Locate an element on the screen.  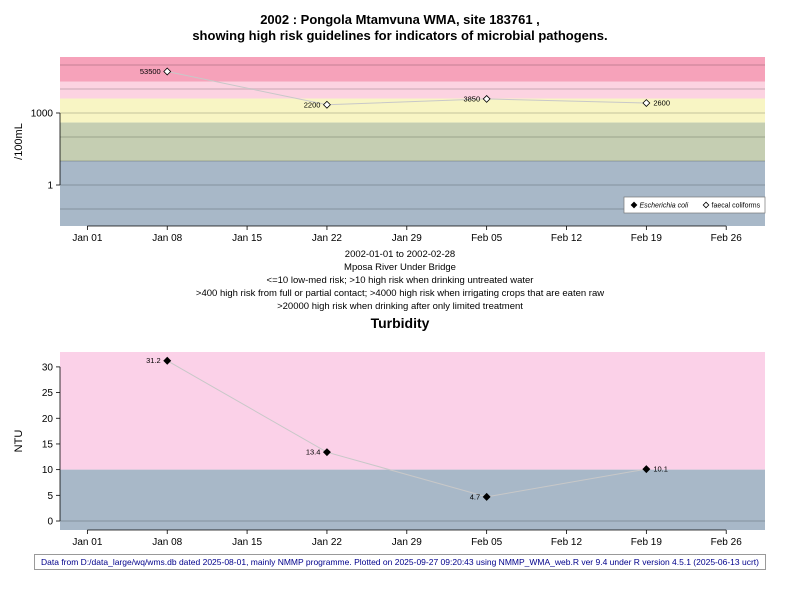
data-point-label: 4.7 is located at coordinates (475, 496).